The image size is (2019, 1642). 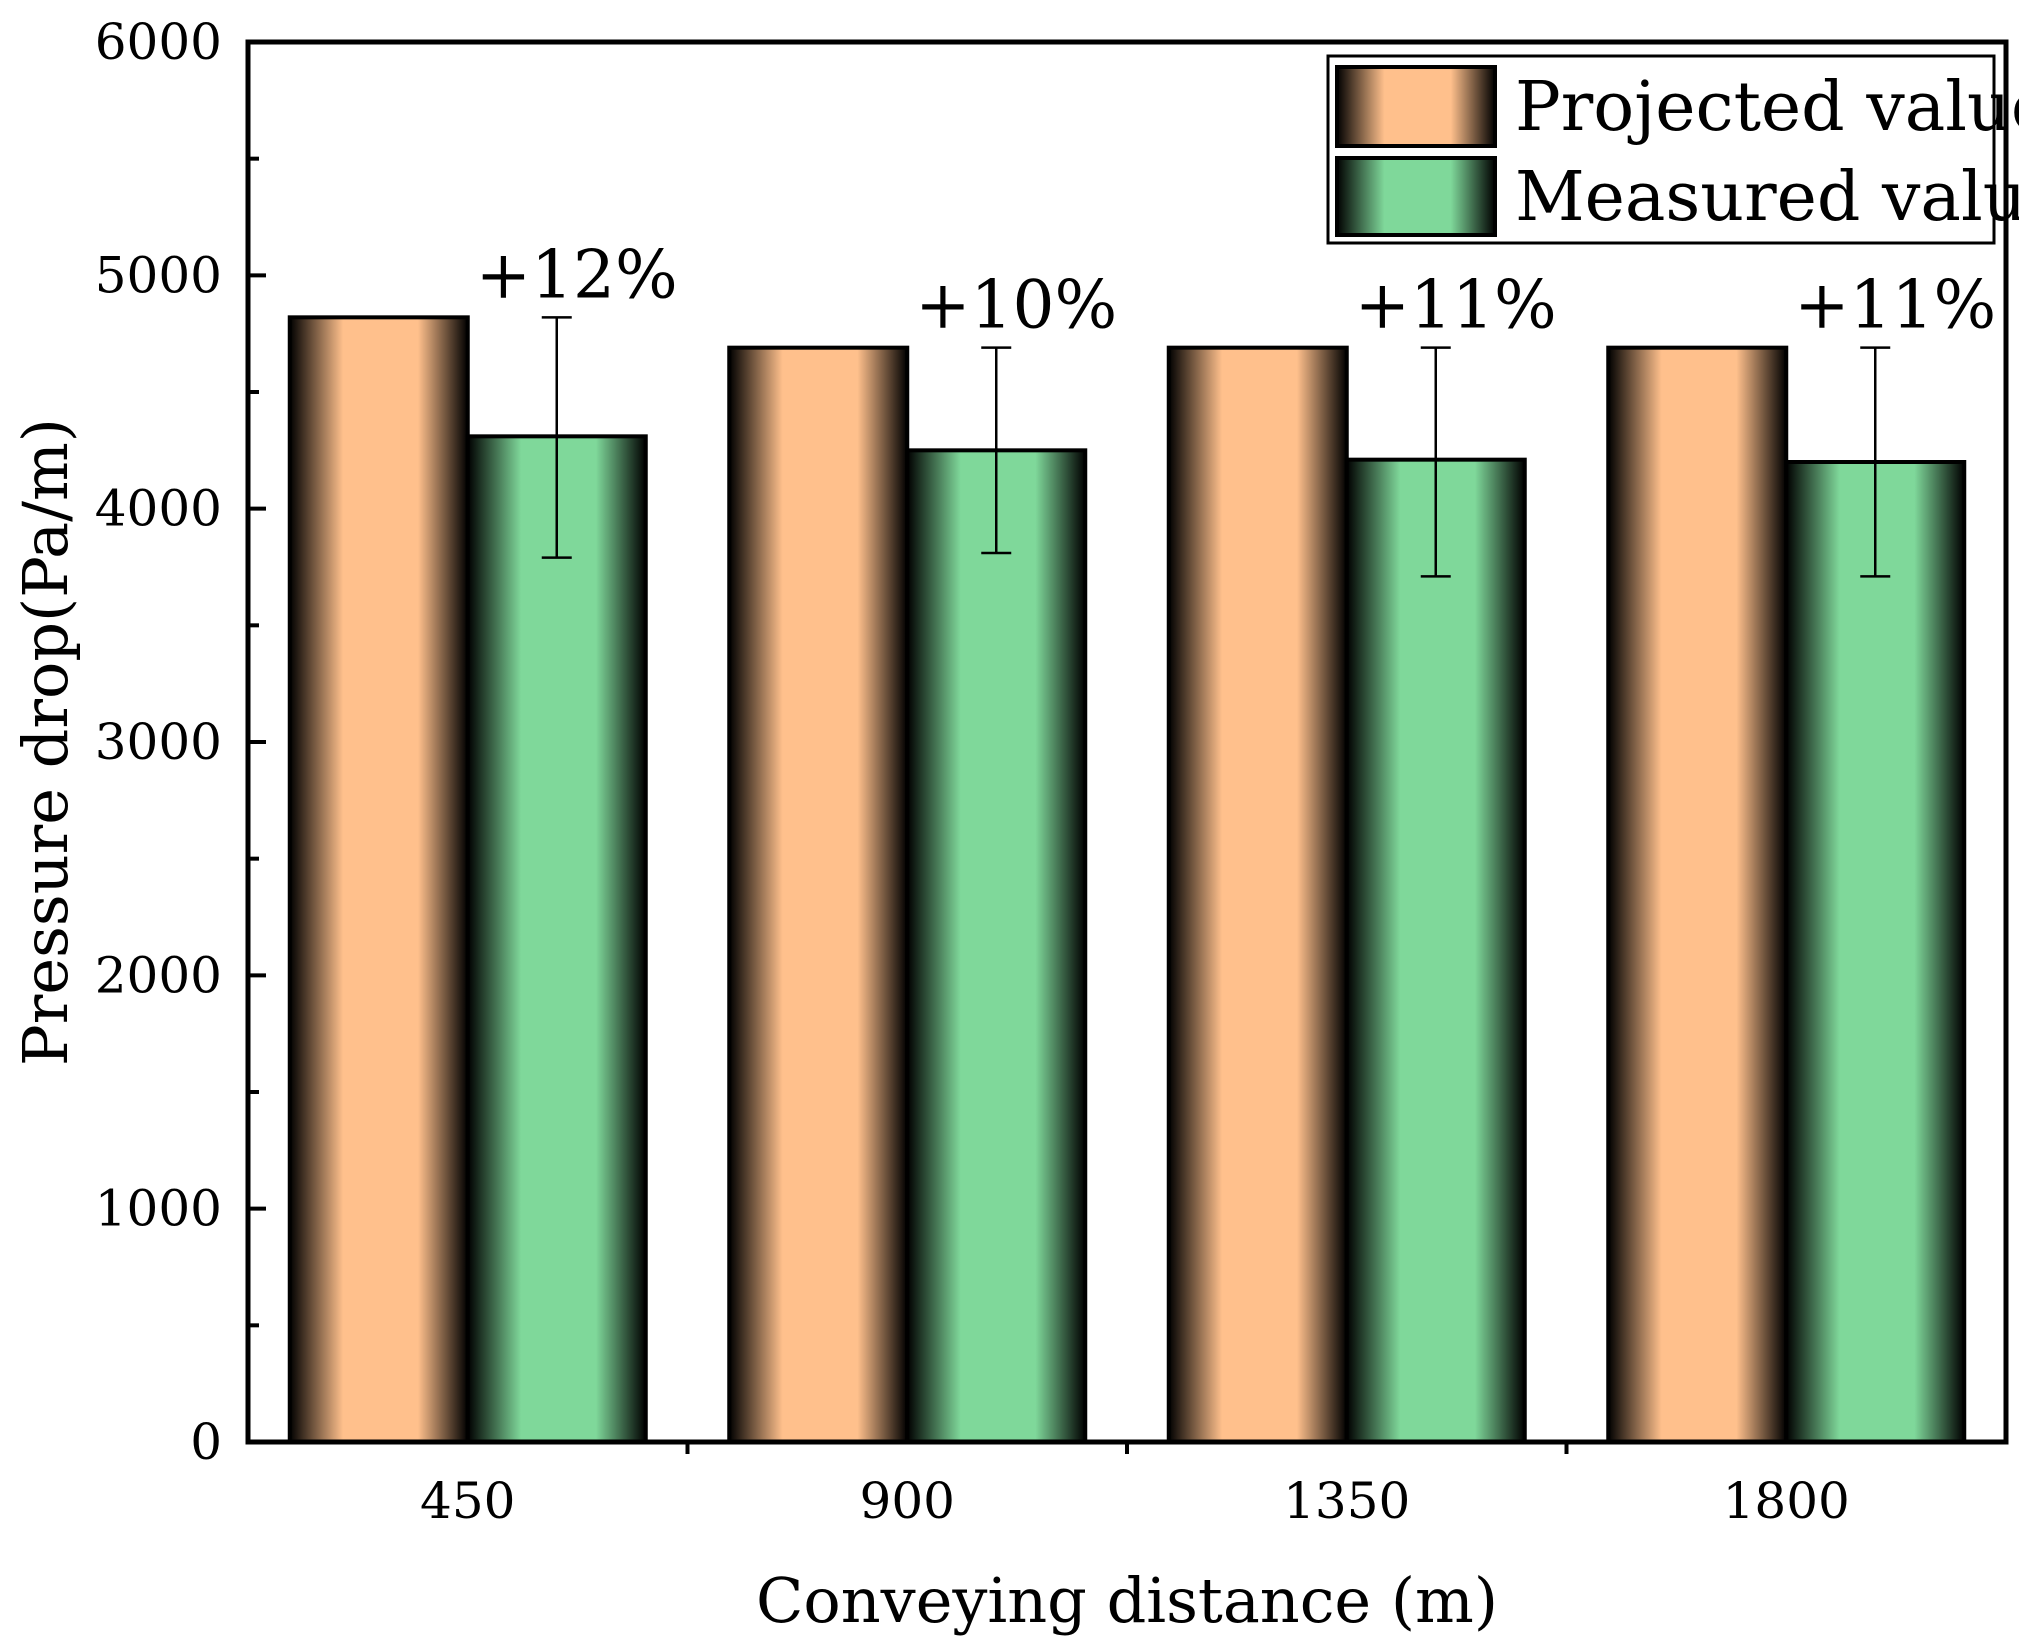 I want to click on y-tick-label-2000: 2000, so click(x=158, y=975).